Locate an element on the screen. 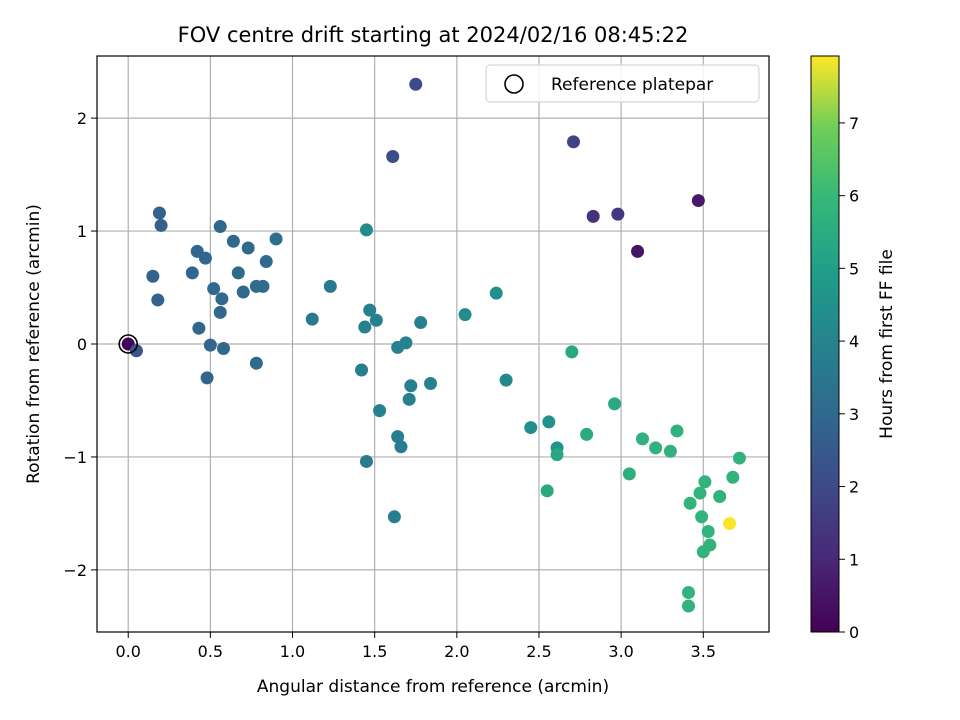  y-tick-label: −2 is located at coordinates (75, 570).